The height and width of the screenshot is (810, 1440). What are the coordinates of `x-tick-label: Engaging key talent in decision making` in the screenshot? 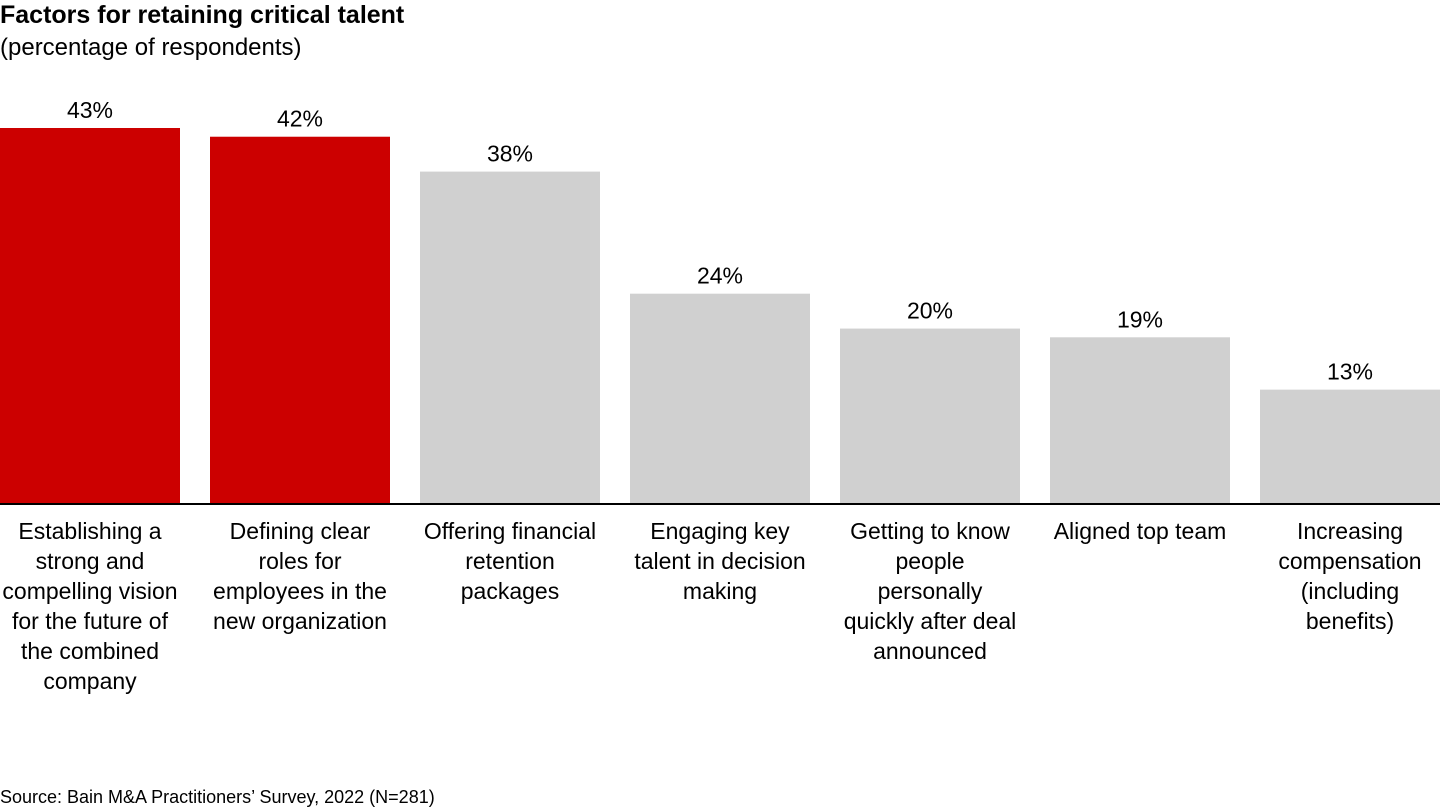 It's located at (720, 561).